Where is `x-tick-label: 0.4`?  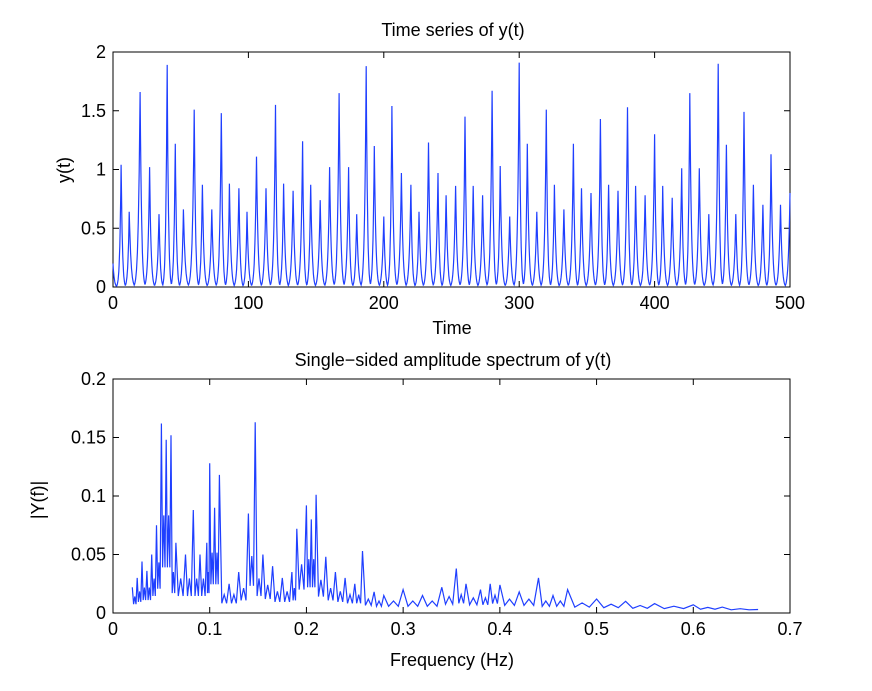 x-tick-label: 0.4 is located at coordinates (499, 629).